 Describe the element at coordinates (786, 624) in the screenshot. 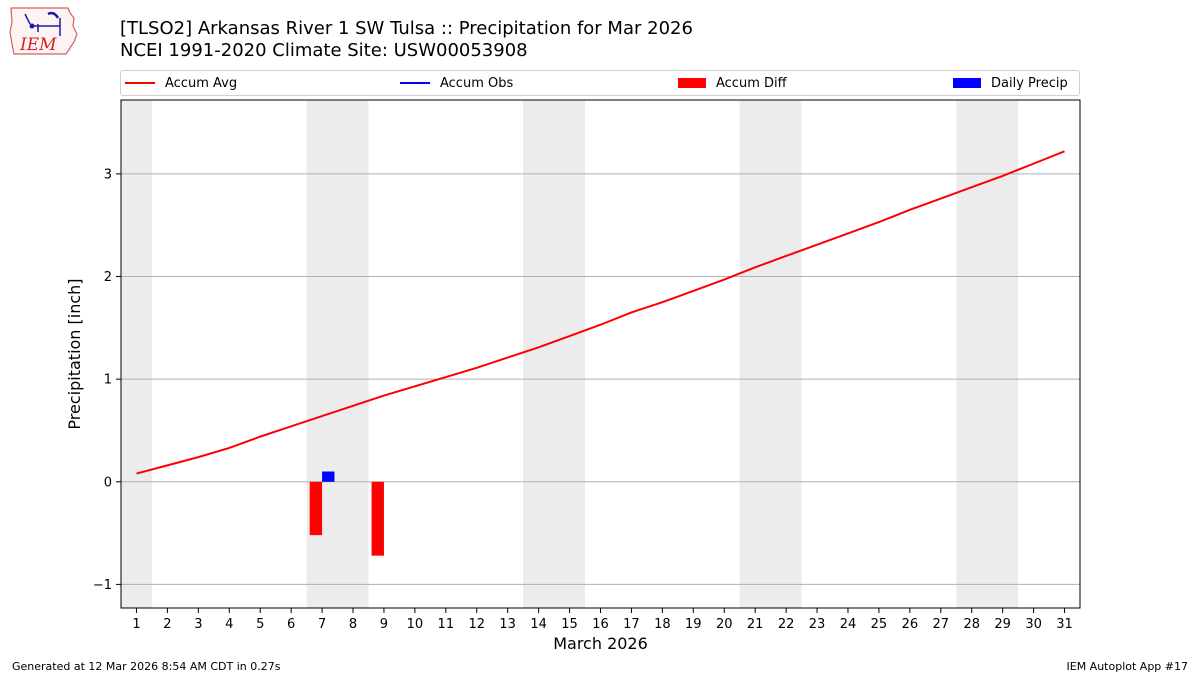

I see `x-tick-label: 22` at that location.